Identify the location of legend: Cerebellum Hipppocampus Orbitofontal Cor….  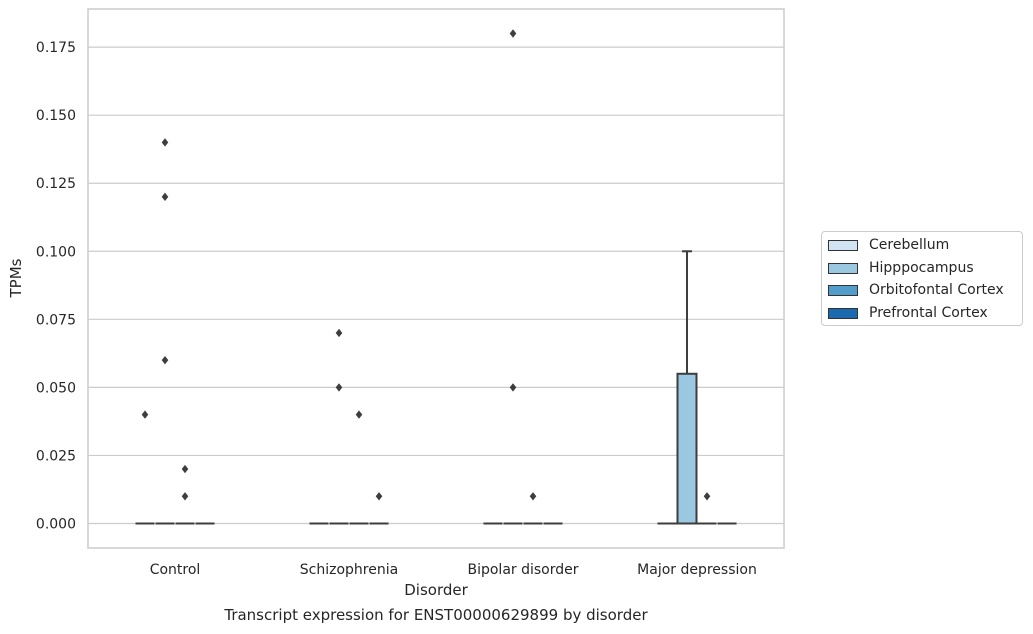
(922, 278).